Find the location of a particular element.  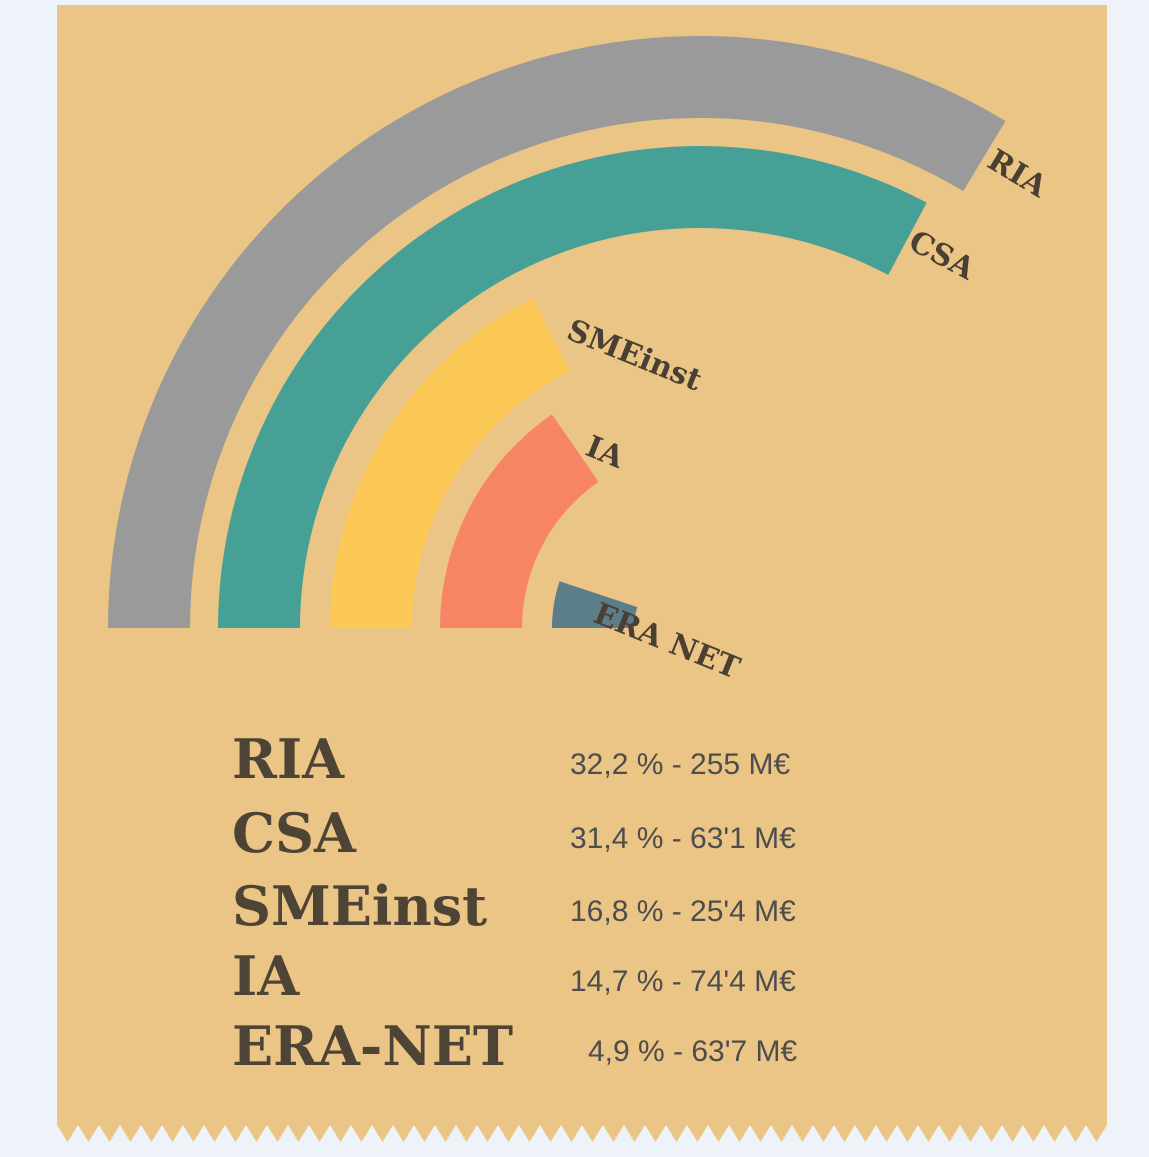

legend-name: IA is located at coordinates (266, 976).